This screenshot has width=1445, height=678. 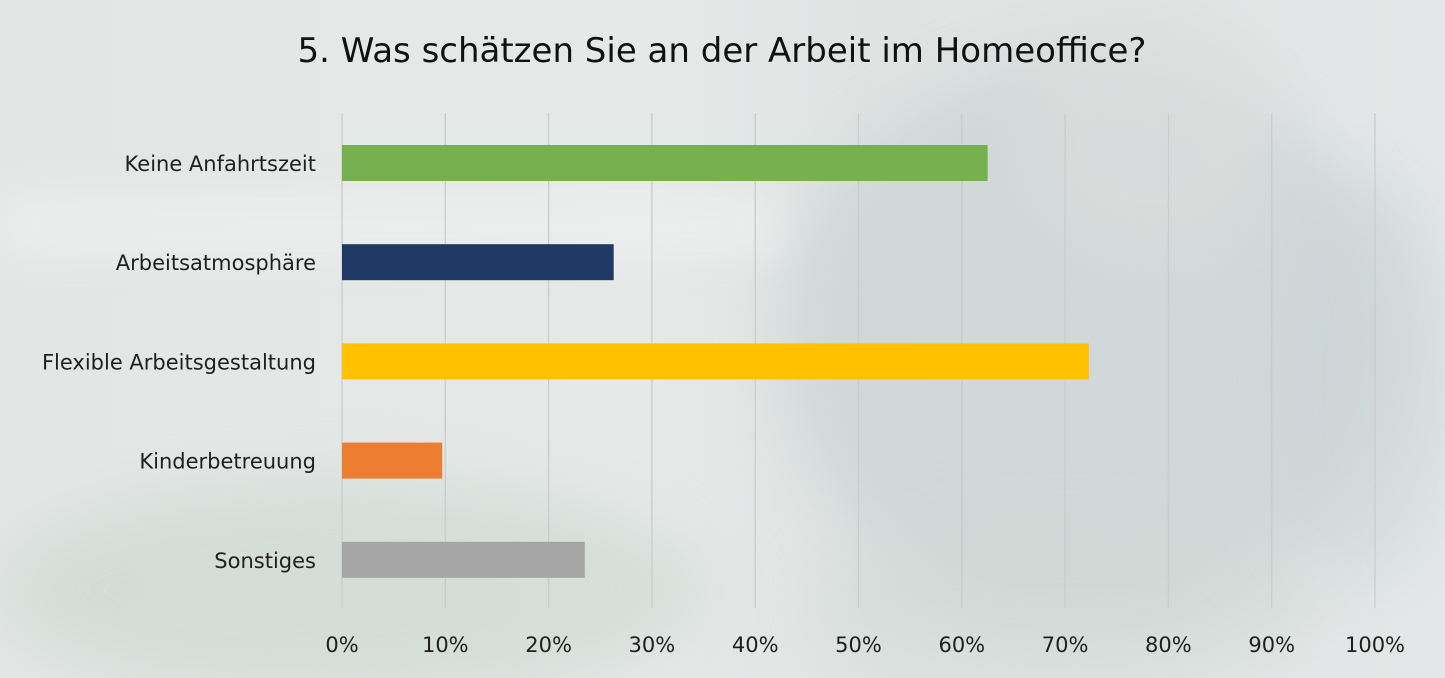 What do you see at coordinates (1065, 645) in the screenshot?
I see `x-tick-label: 70%` at bounding box center [1065, 645].